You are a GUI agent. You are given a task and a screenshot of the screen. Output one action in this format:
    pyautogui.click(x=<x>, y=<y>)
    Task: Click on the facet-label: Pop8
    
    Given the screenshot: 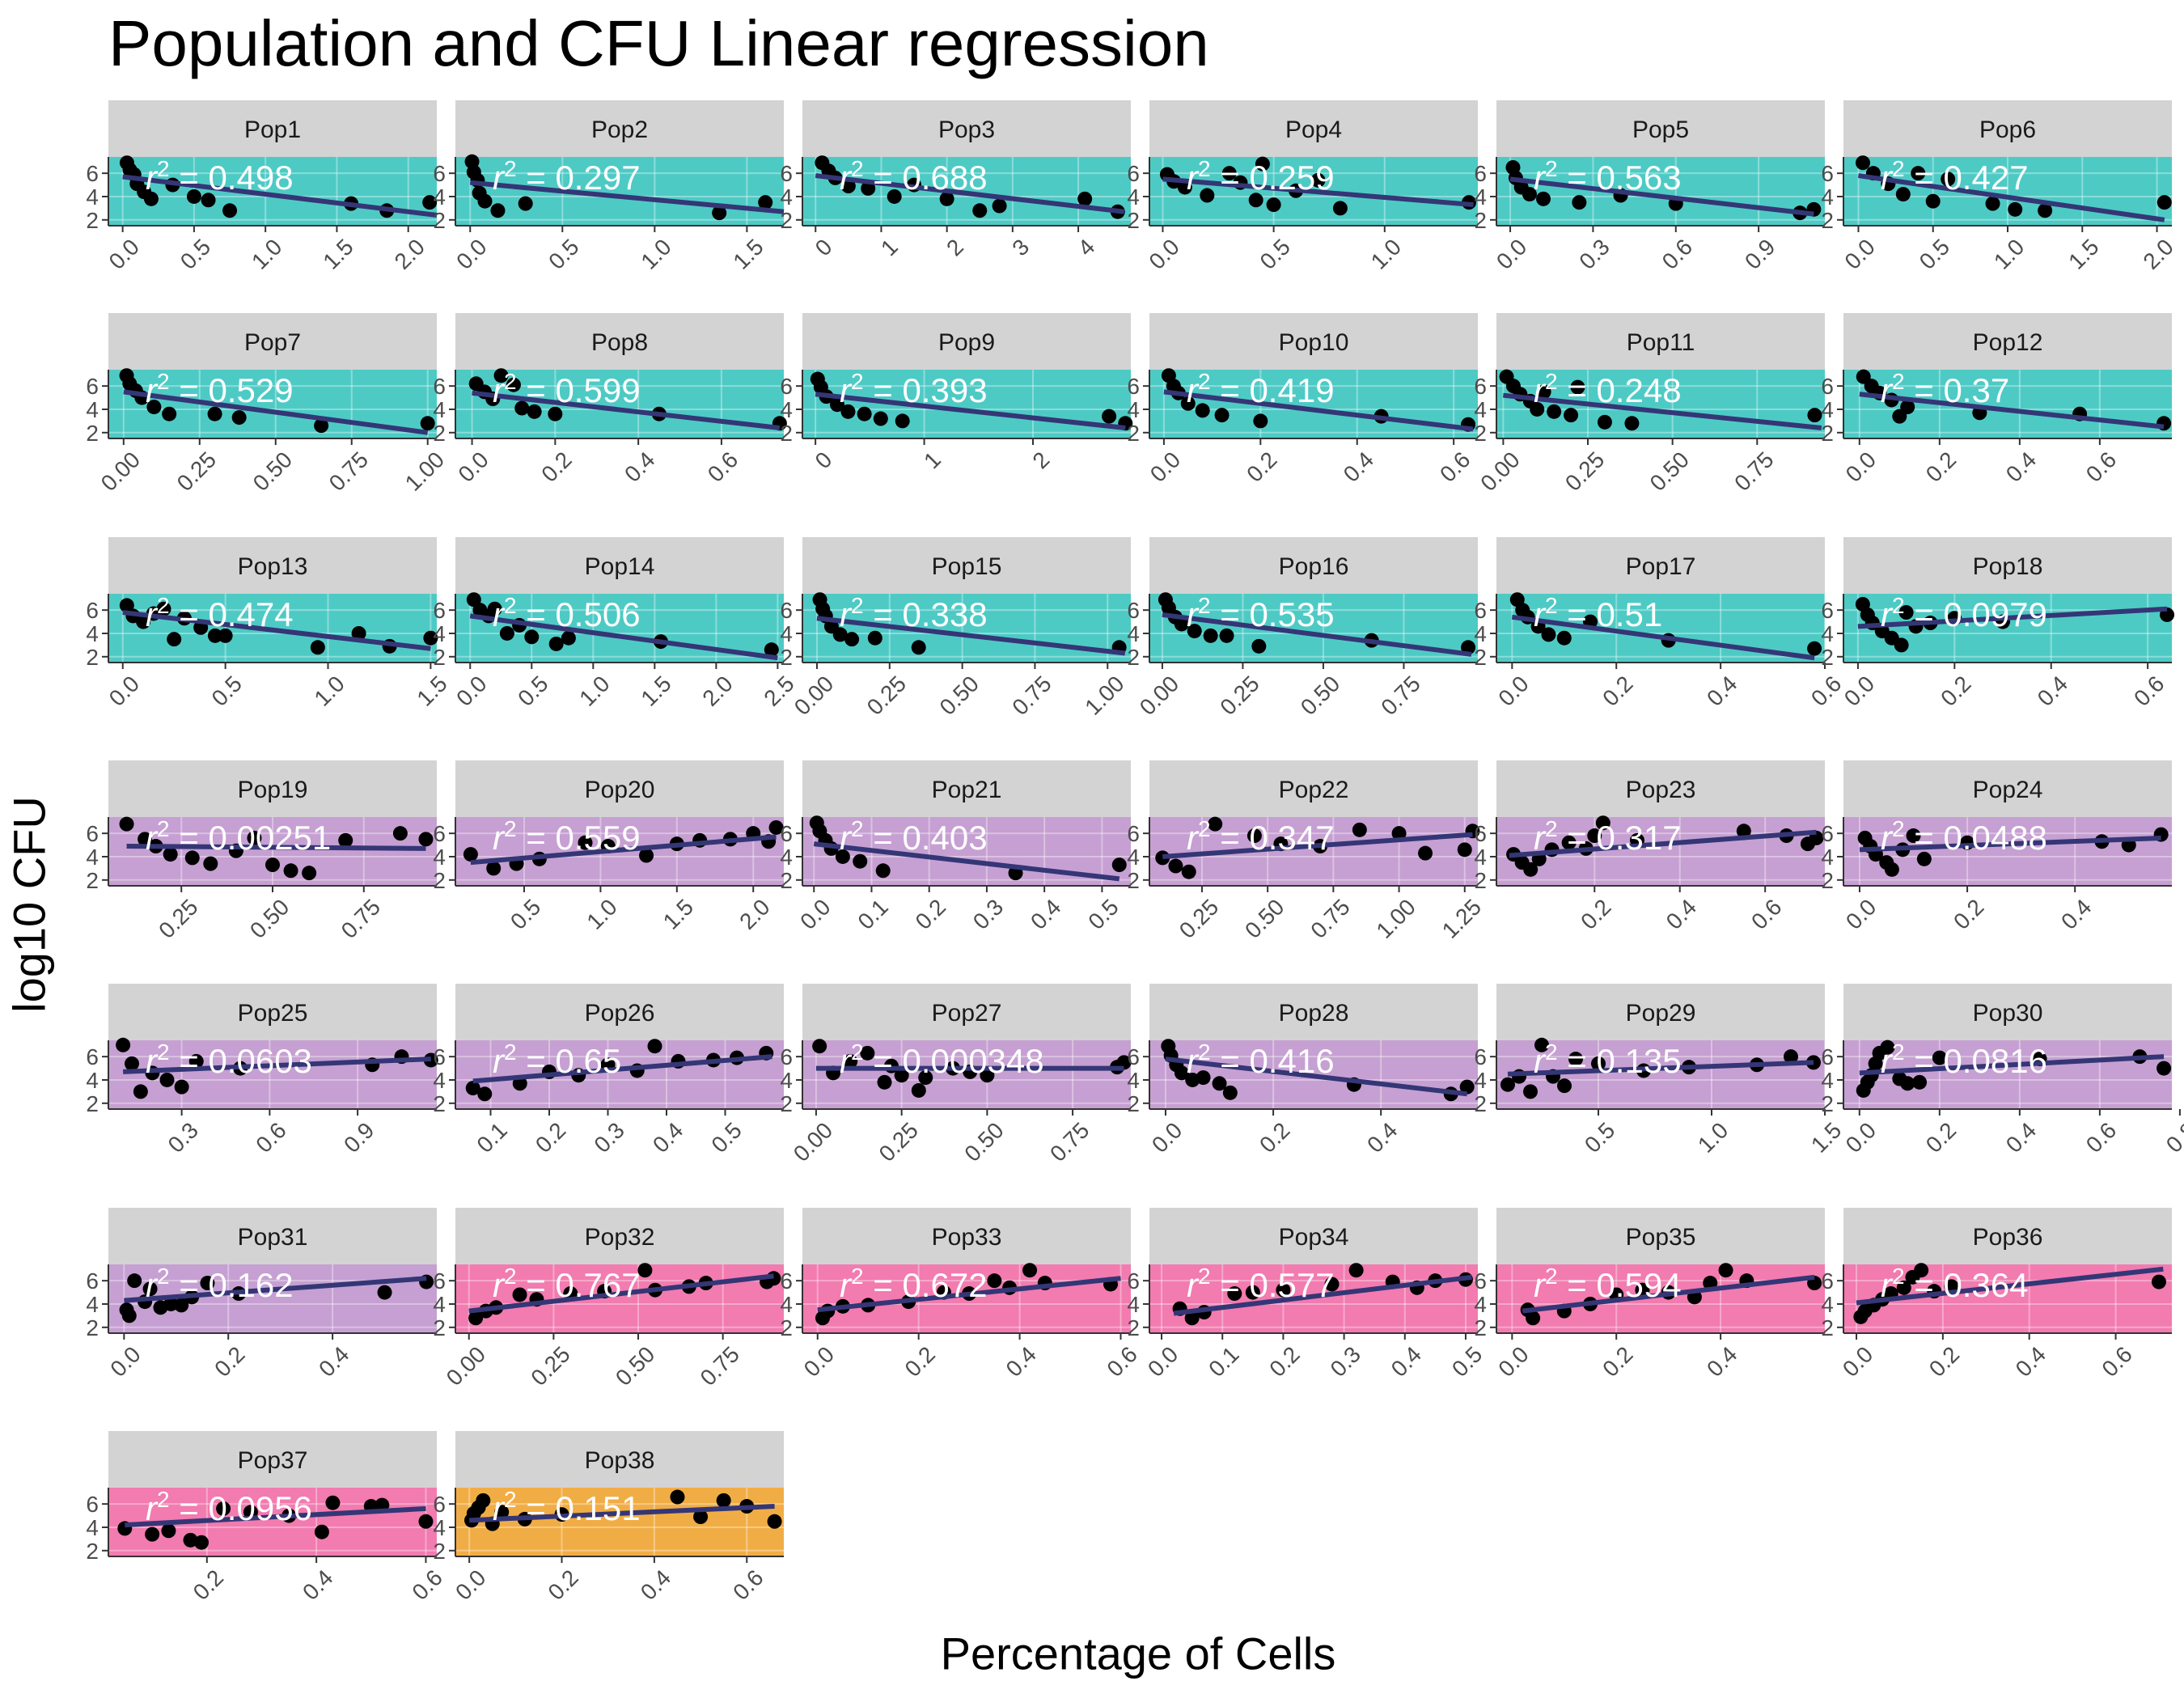 What is the action you would take?
    pyautogui.click(x=619, y=342)
    